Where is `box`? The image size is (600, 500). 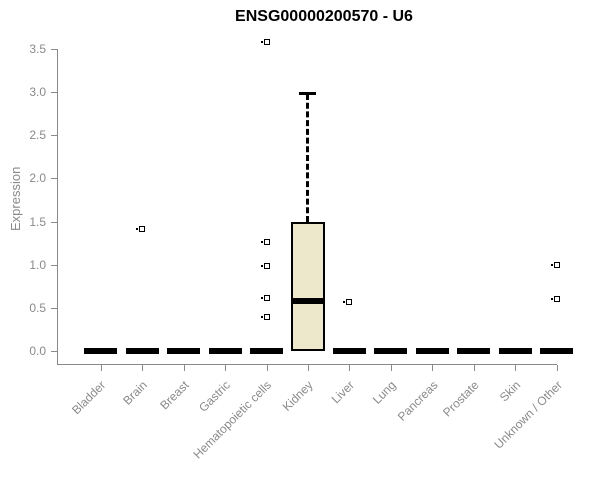 box is located at coordinates (307, 286).